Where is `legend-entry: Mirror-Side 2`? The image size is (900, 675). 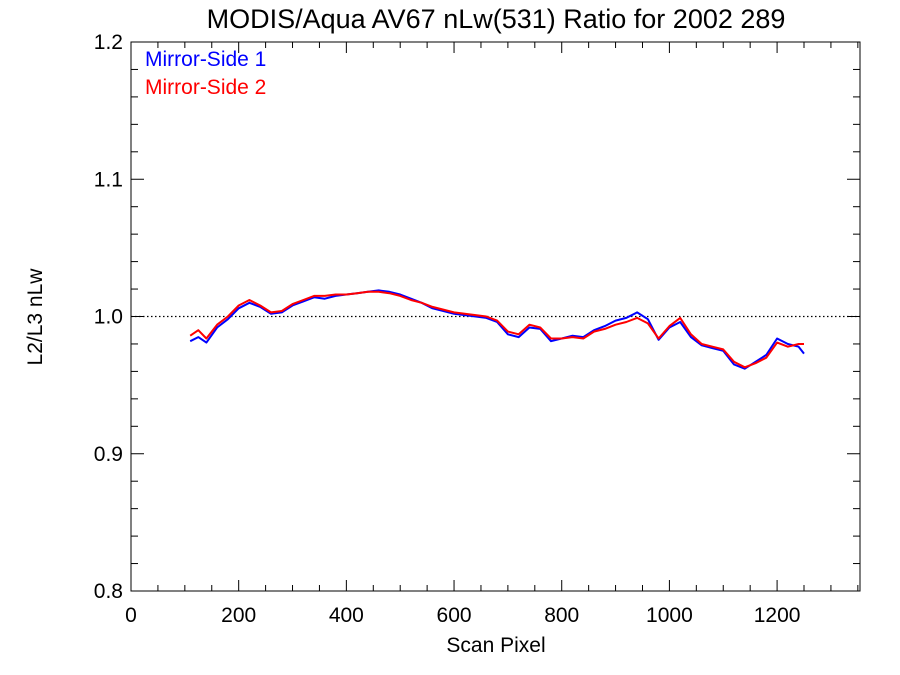
legend-entry: Mirror-Side 2 is located at coordinates (205, 87).